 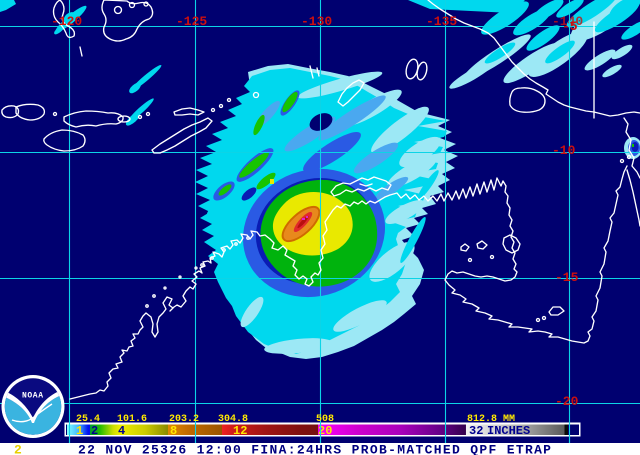 I want to click on svg-text: -5, so click(x=570, y=26).